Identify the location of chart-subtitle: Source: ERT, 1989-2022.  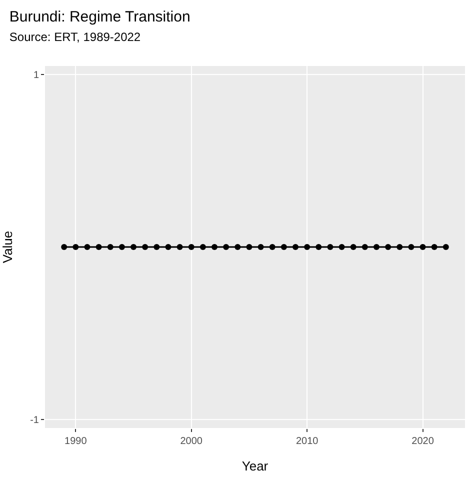
(75, 37).